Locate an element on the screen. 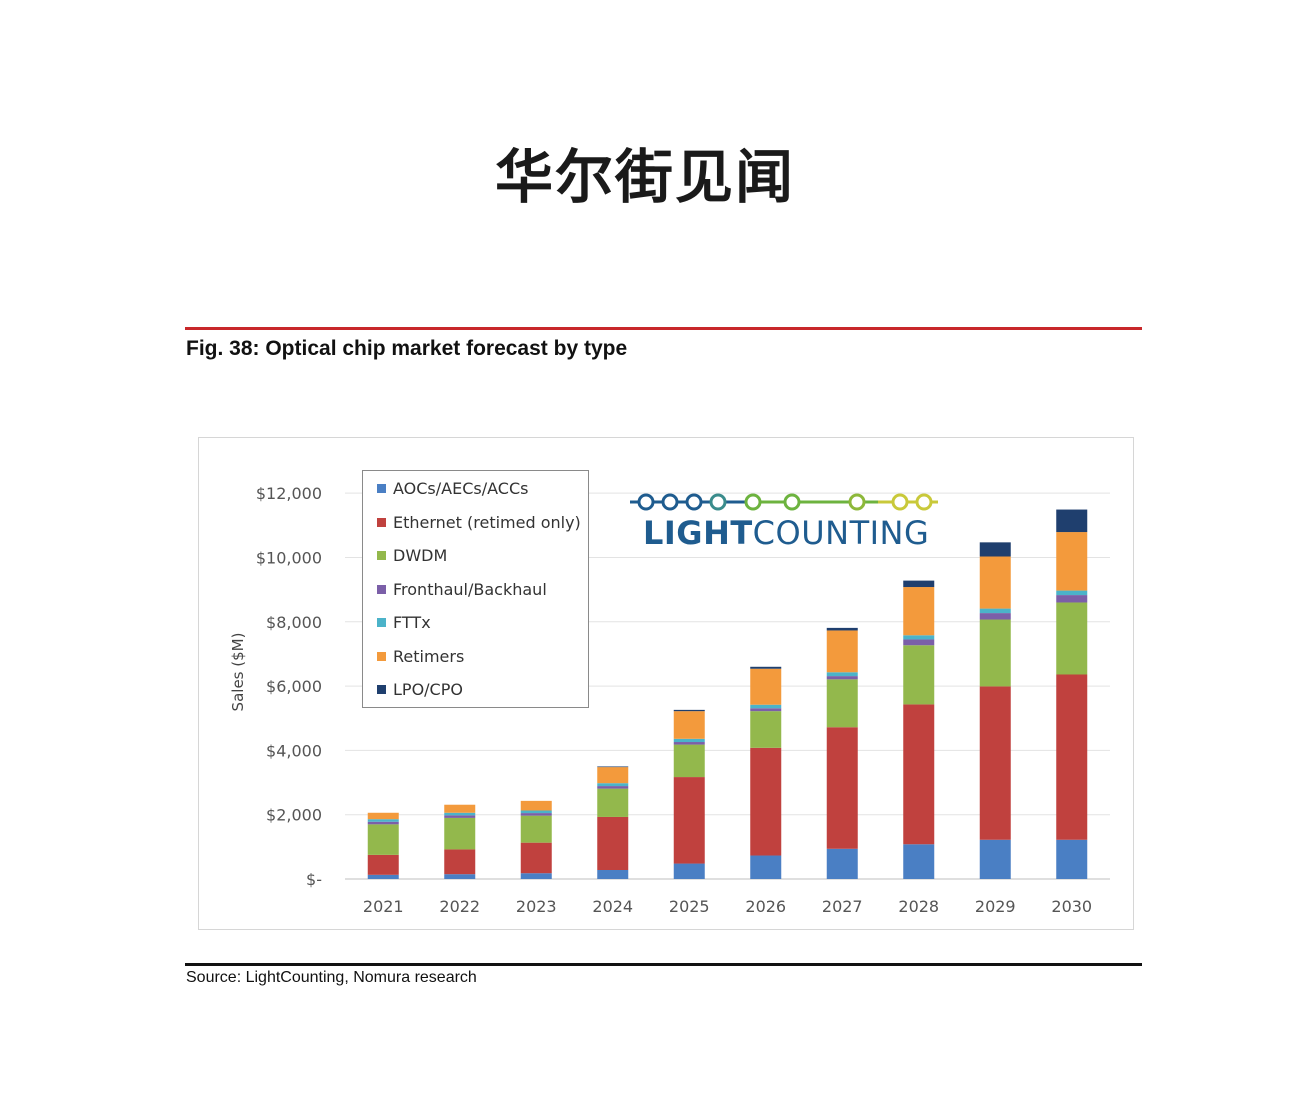  x-tick-labels: 2021 2022 2023 2024 2025 2026 2027 2028 2029 2030 is located at coordinates (727, 906).